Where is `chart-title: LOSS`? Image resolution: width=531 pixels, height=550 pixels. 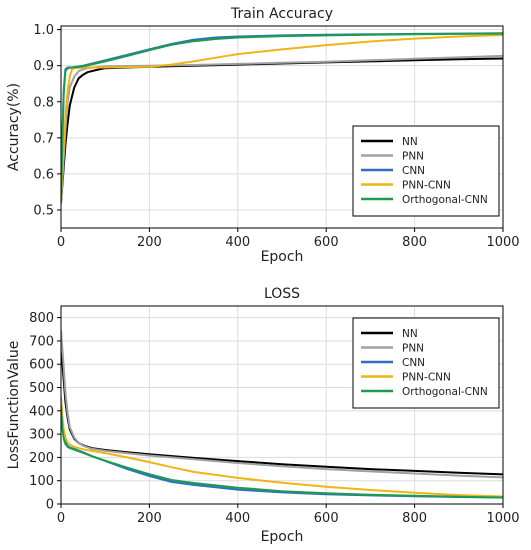 chart-title: LOSS is located at coordinates (282, 294).